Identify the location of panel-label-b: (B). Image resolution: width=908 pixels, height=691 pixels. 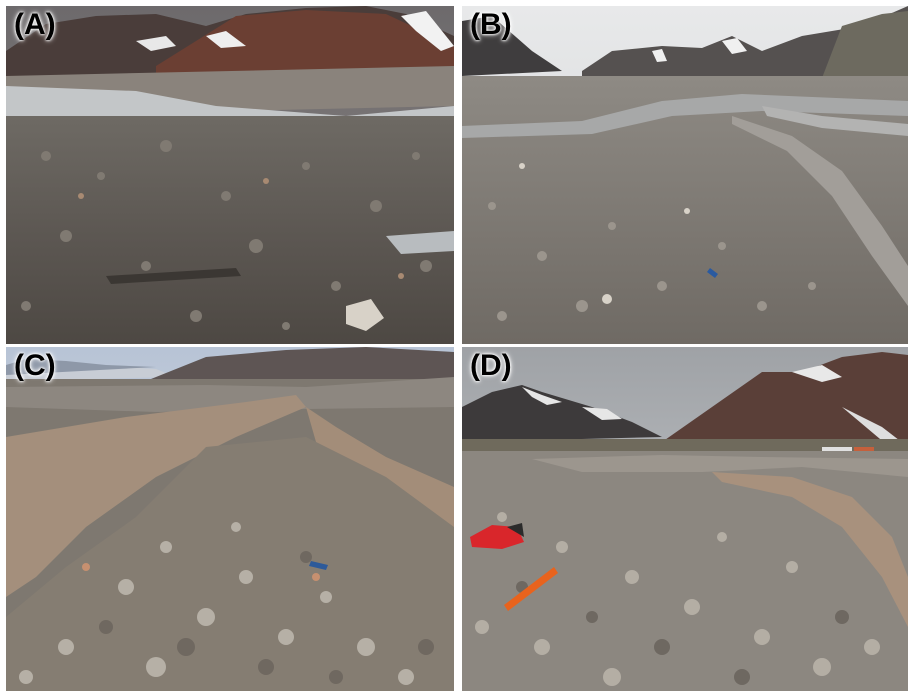
(491, 24).